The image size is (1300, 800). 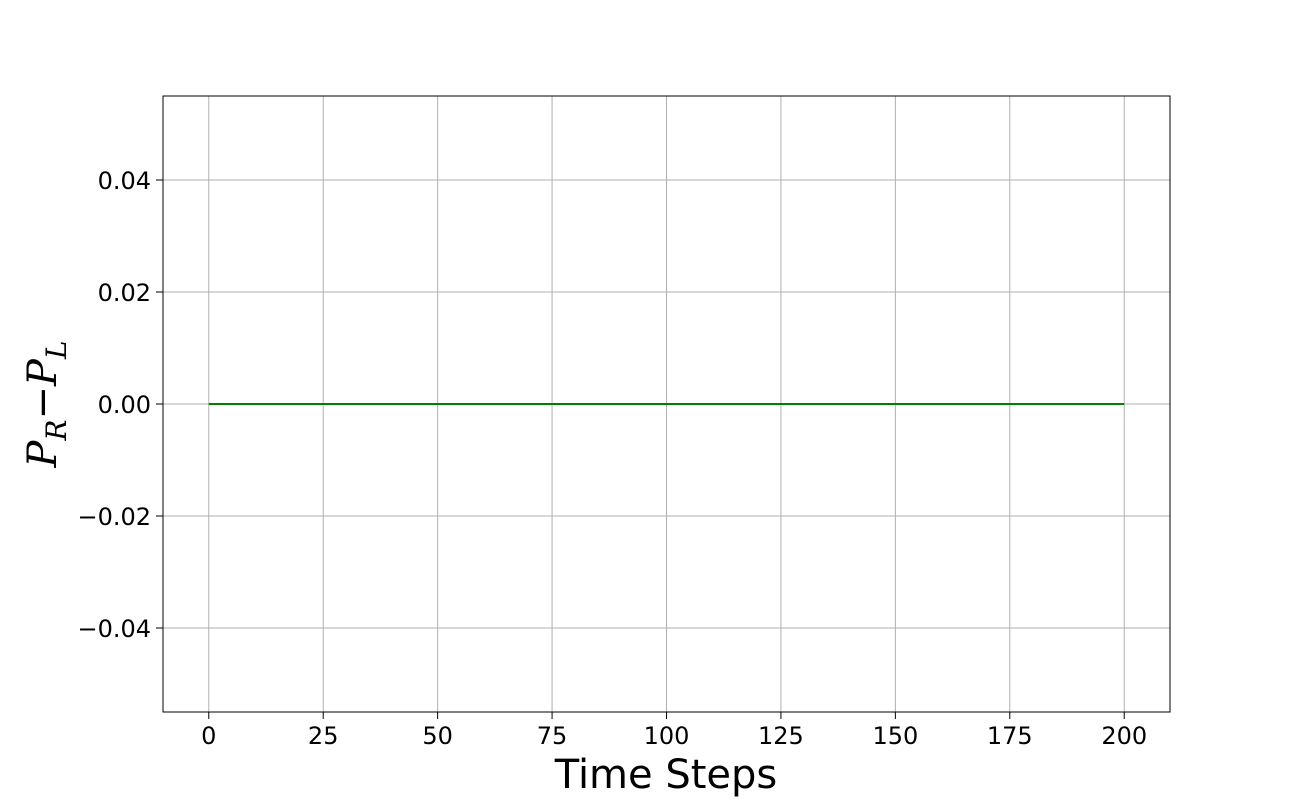 What do you see at coordinates (1010, 736) in the screenshot?
I see `x-tick-label: 175` at bounding box center [1010, 736].